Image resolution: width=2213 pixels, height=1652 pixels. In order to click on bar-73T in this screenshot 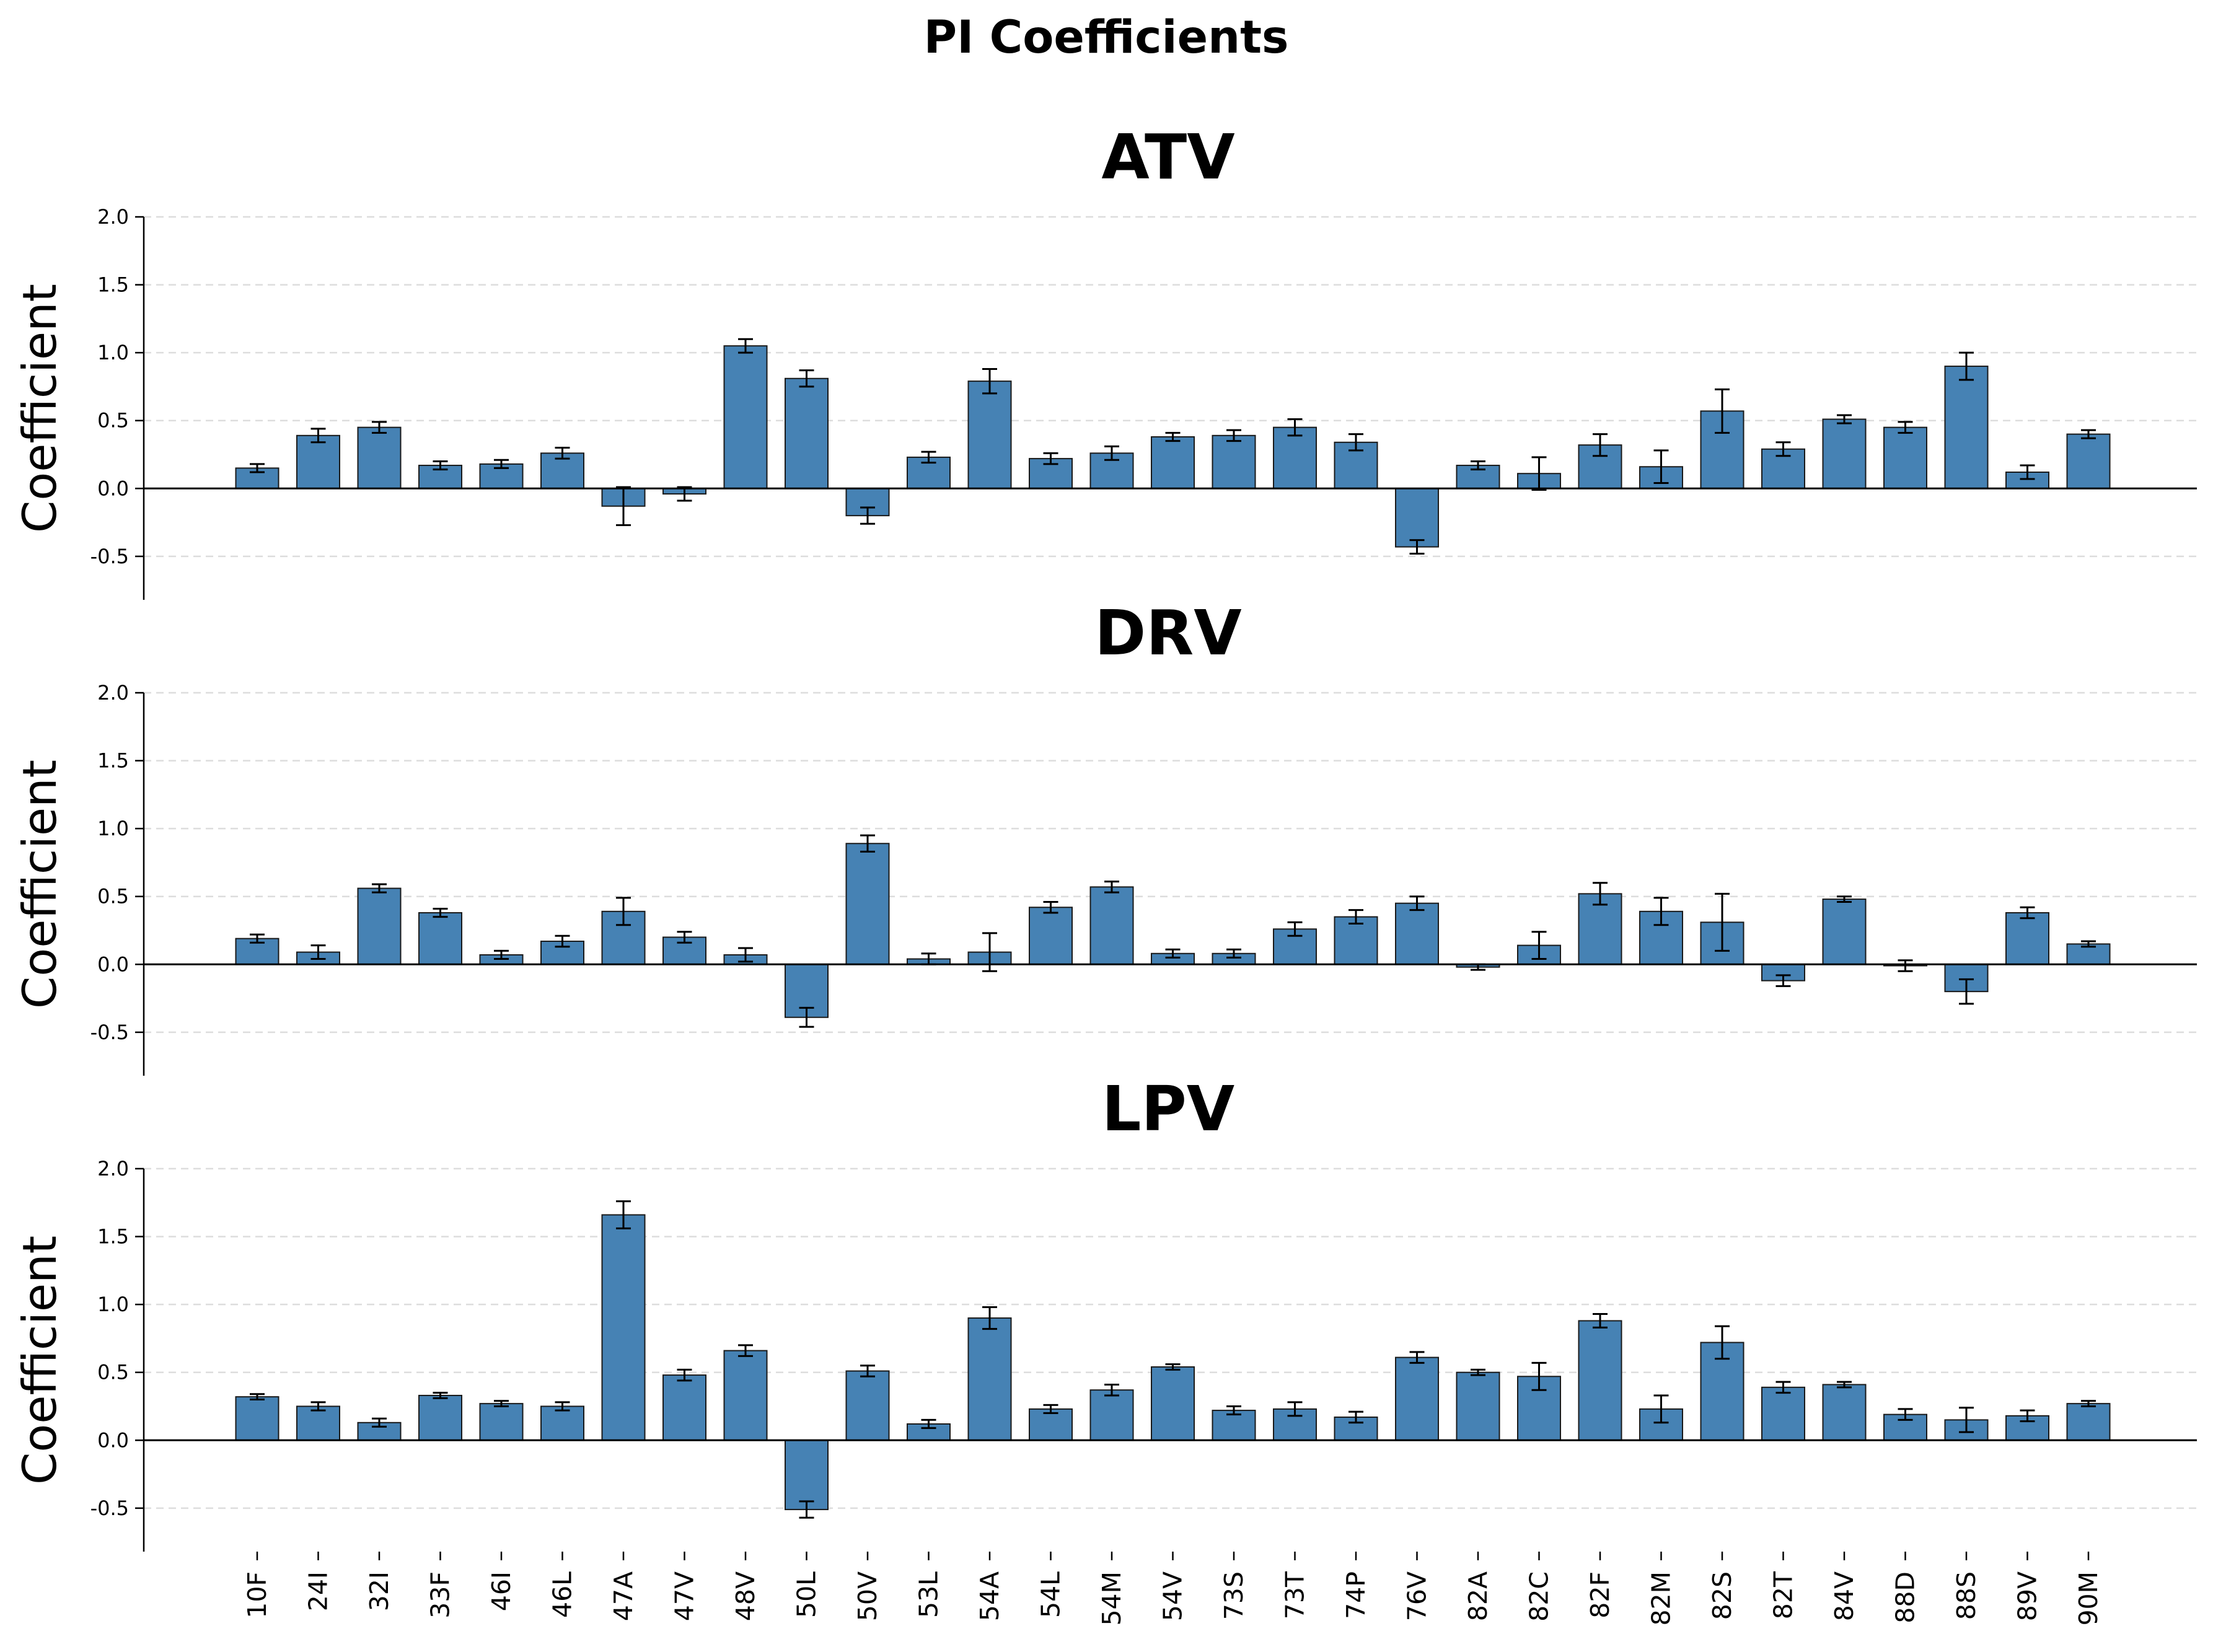, I will do `click(1295, 458)`.